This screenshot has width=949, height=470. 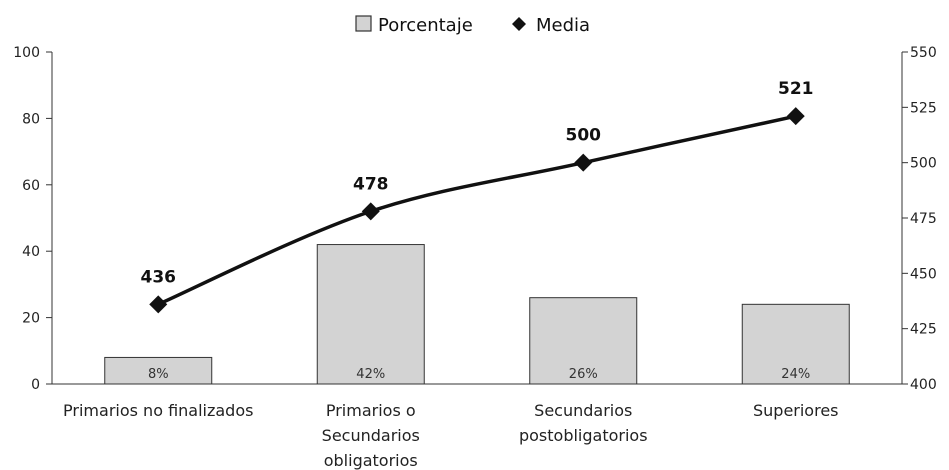 I want to click on legend: Porcentaje Media, so click(x=472, y=25).